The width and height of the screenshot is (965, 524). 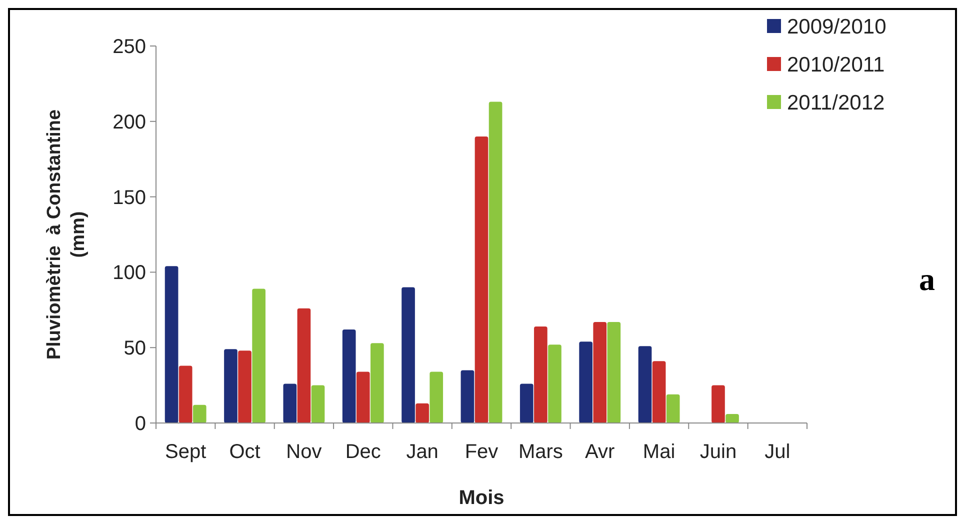 What do you see at coordinates (718, 452) in the screenshot?
I see `x-tick-label: Juin` at bounding box center [718, 452].